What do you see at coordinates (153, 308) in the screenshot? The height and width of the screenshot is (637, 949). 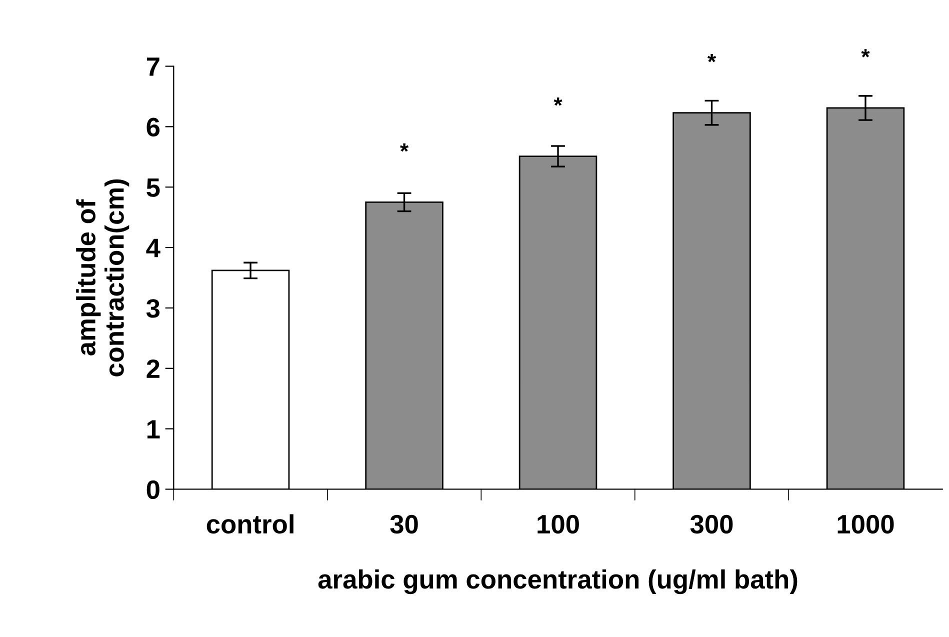 I see `y-tick-label: 3` at bounding box center [153, 308].